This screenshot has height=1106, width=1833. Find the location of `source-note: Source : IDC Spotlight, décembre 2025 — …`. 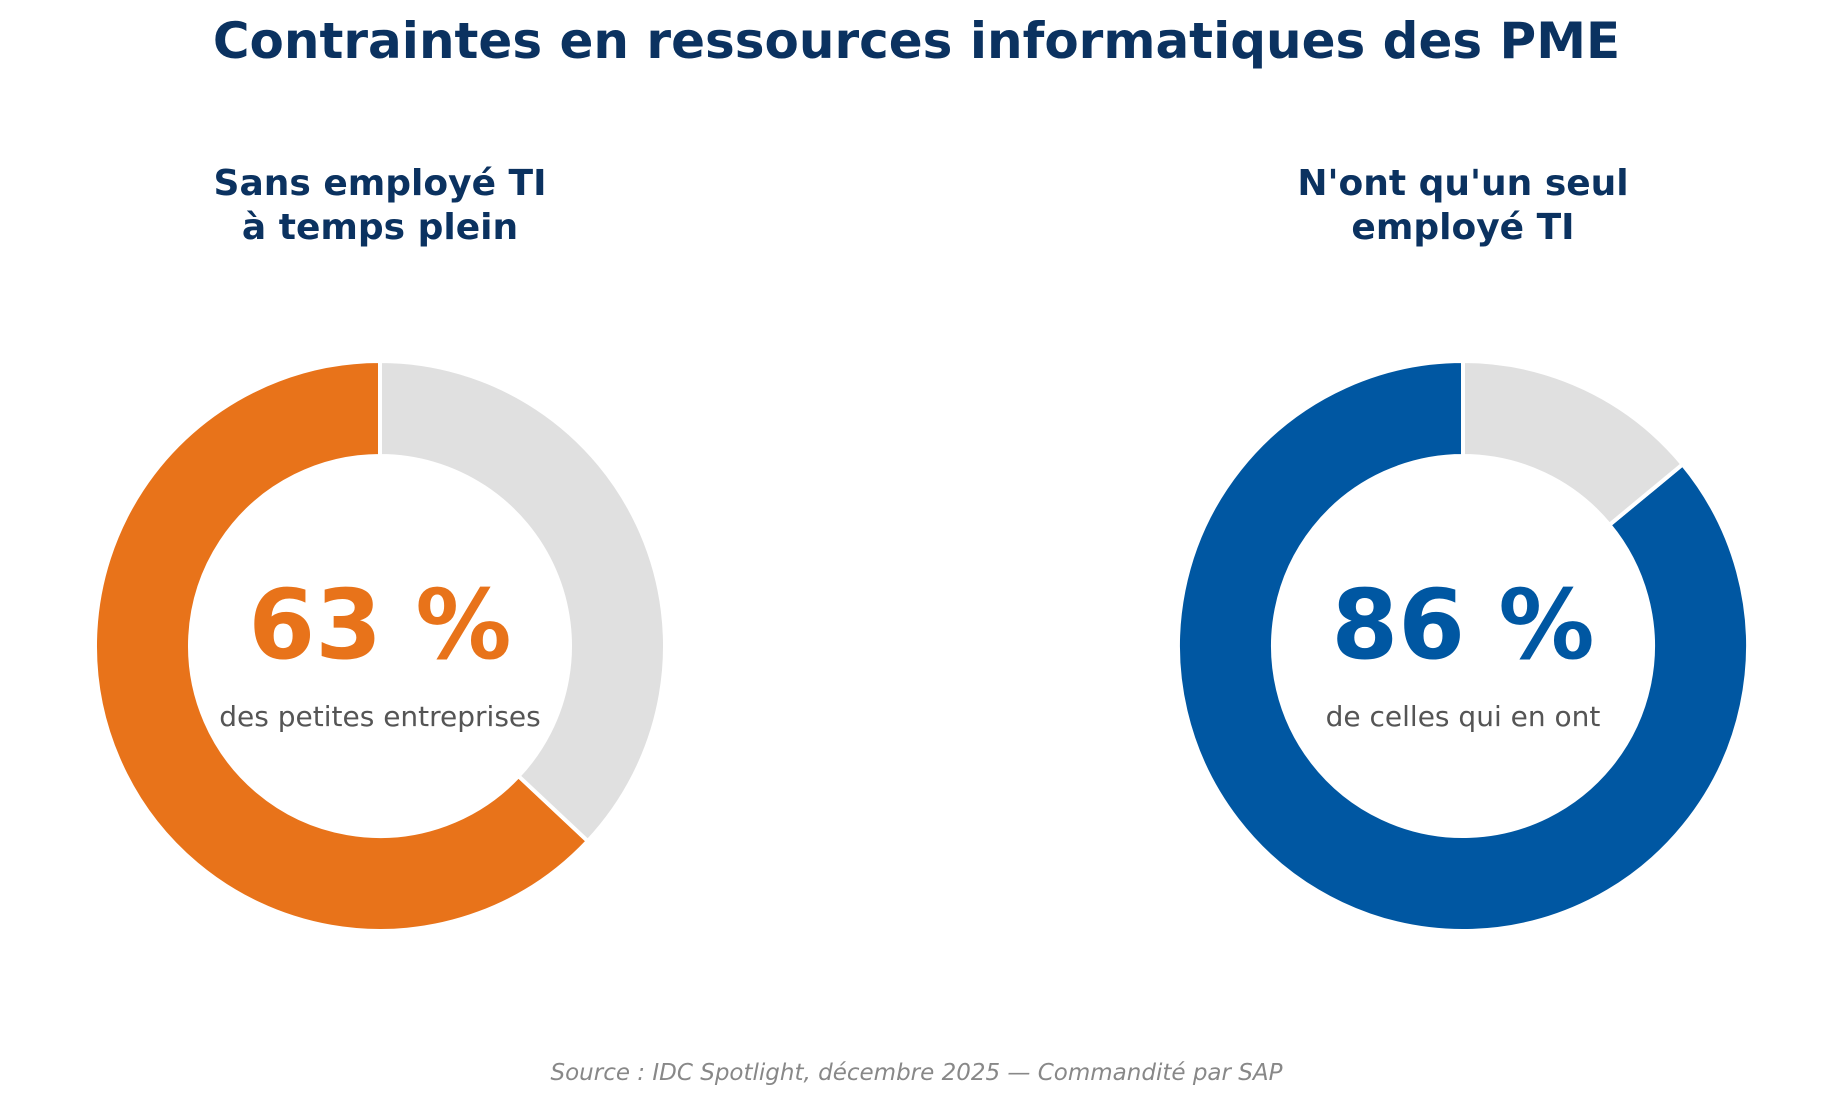

source-note: Source : IDC Spotlight, décembre 2025 — … is located at coordinates (916, 1073).